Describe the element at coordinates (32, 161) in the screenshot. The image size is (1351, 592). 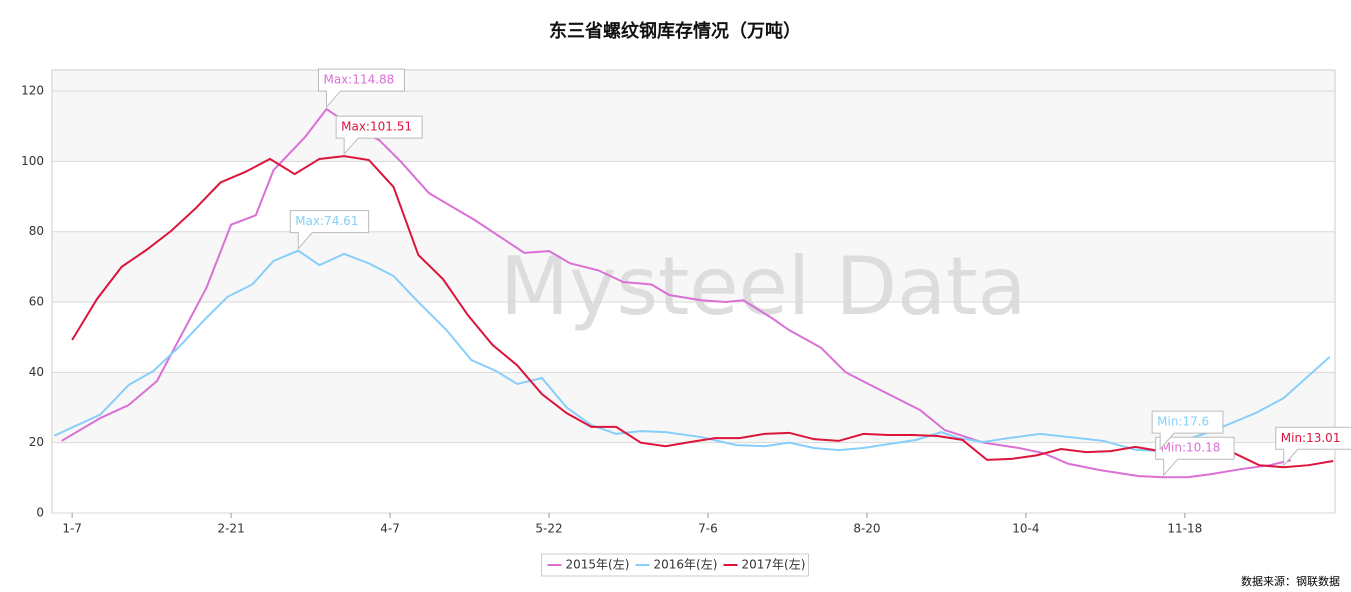
I see `y-tick-label: 100` at that location.